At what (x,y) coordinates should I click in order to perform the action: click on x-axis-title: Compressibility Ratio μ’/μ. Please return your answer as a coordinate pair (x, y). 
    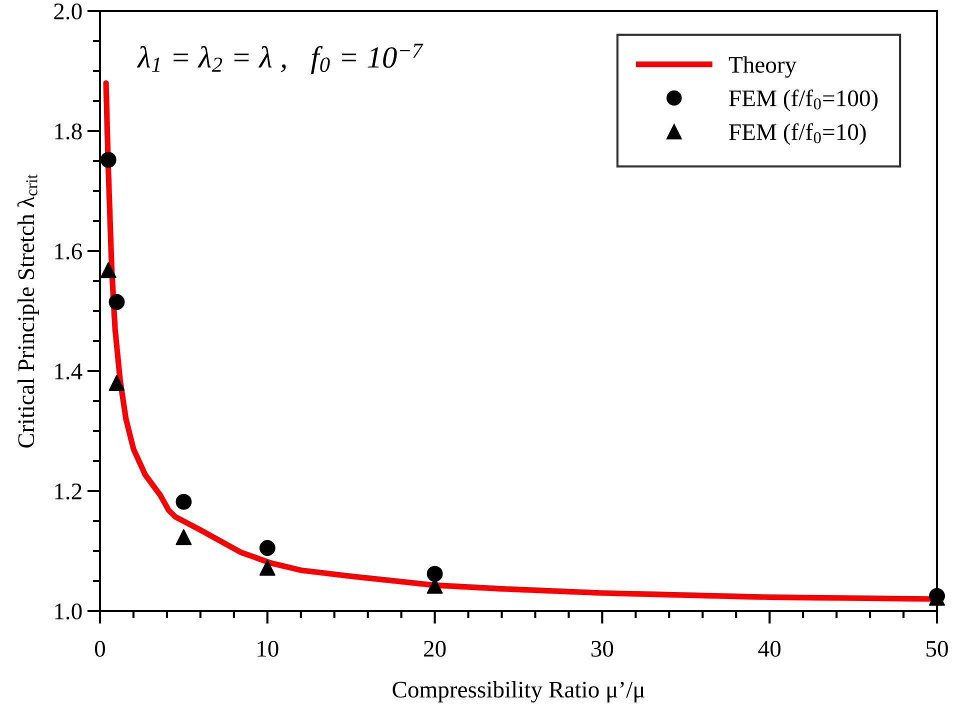
    Looking at the image, I should click on (518, 691).